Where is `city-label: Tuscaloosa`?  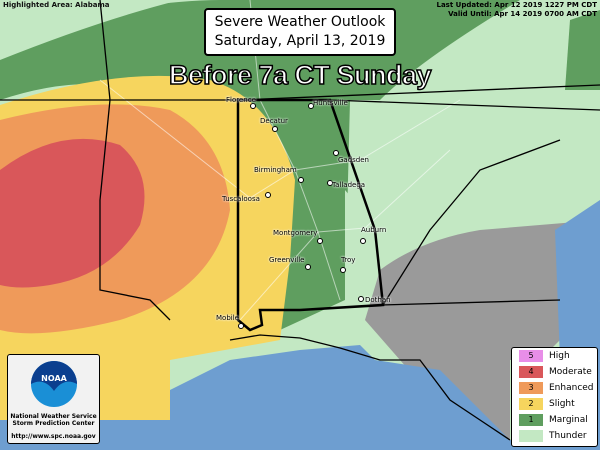
city-label: Tuscaloosa is located at coordinates (241, 199).